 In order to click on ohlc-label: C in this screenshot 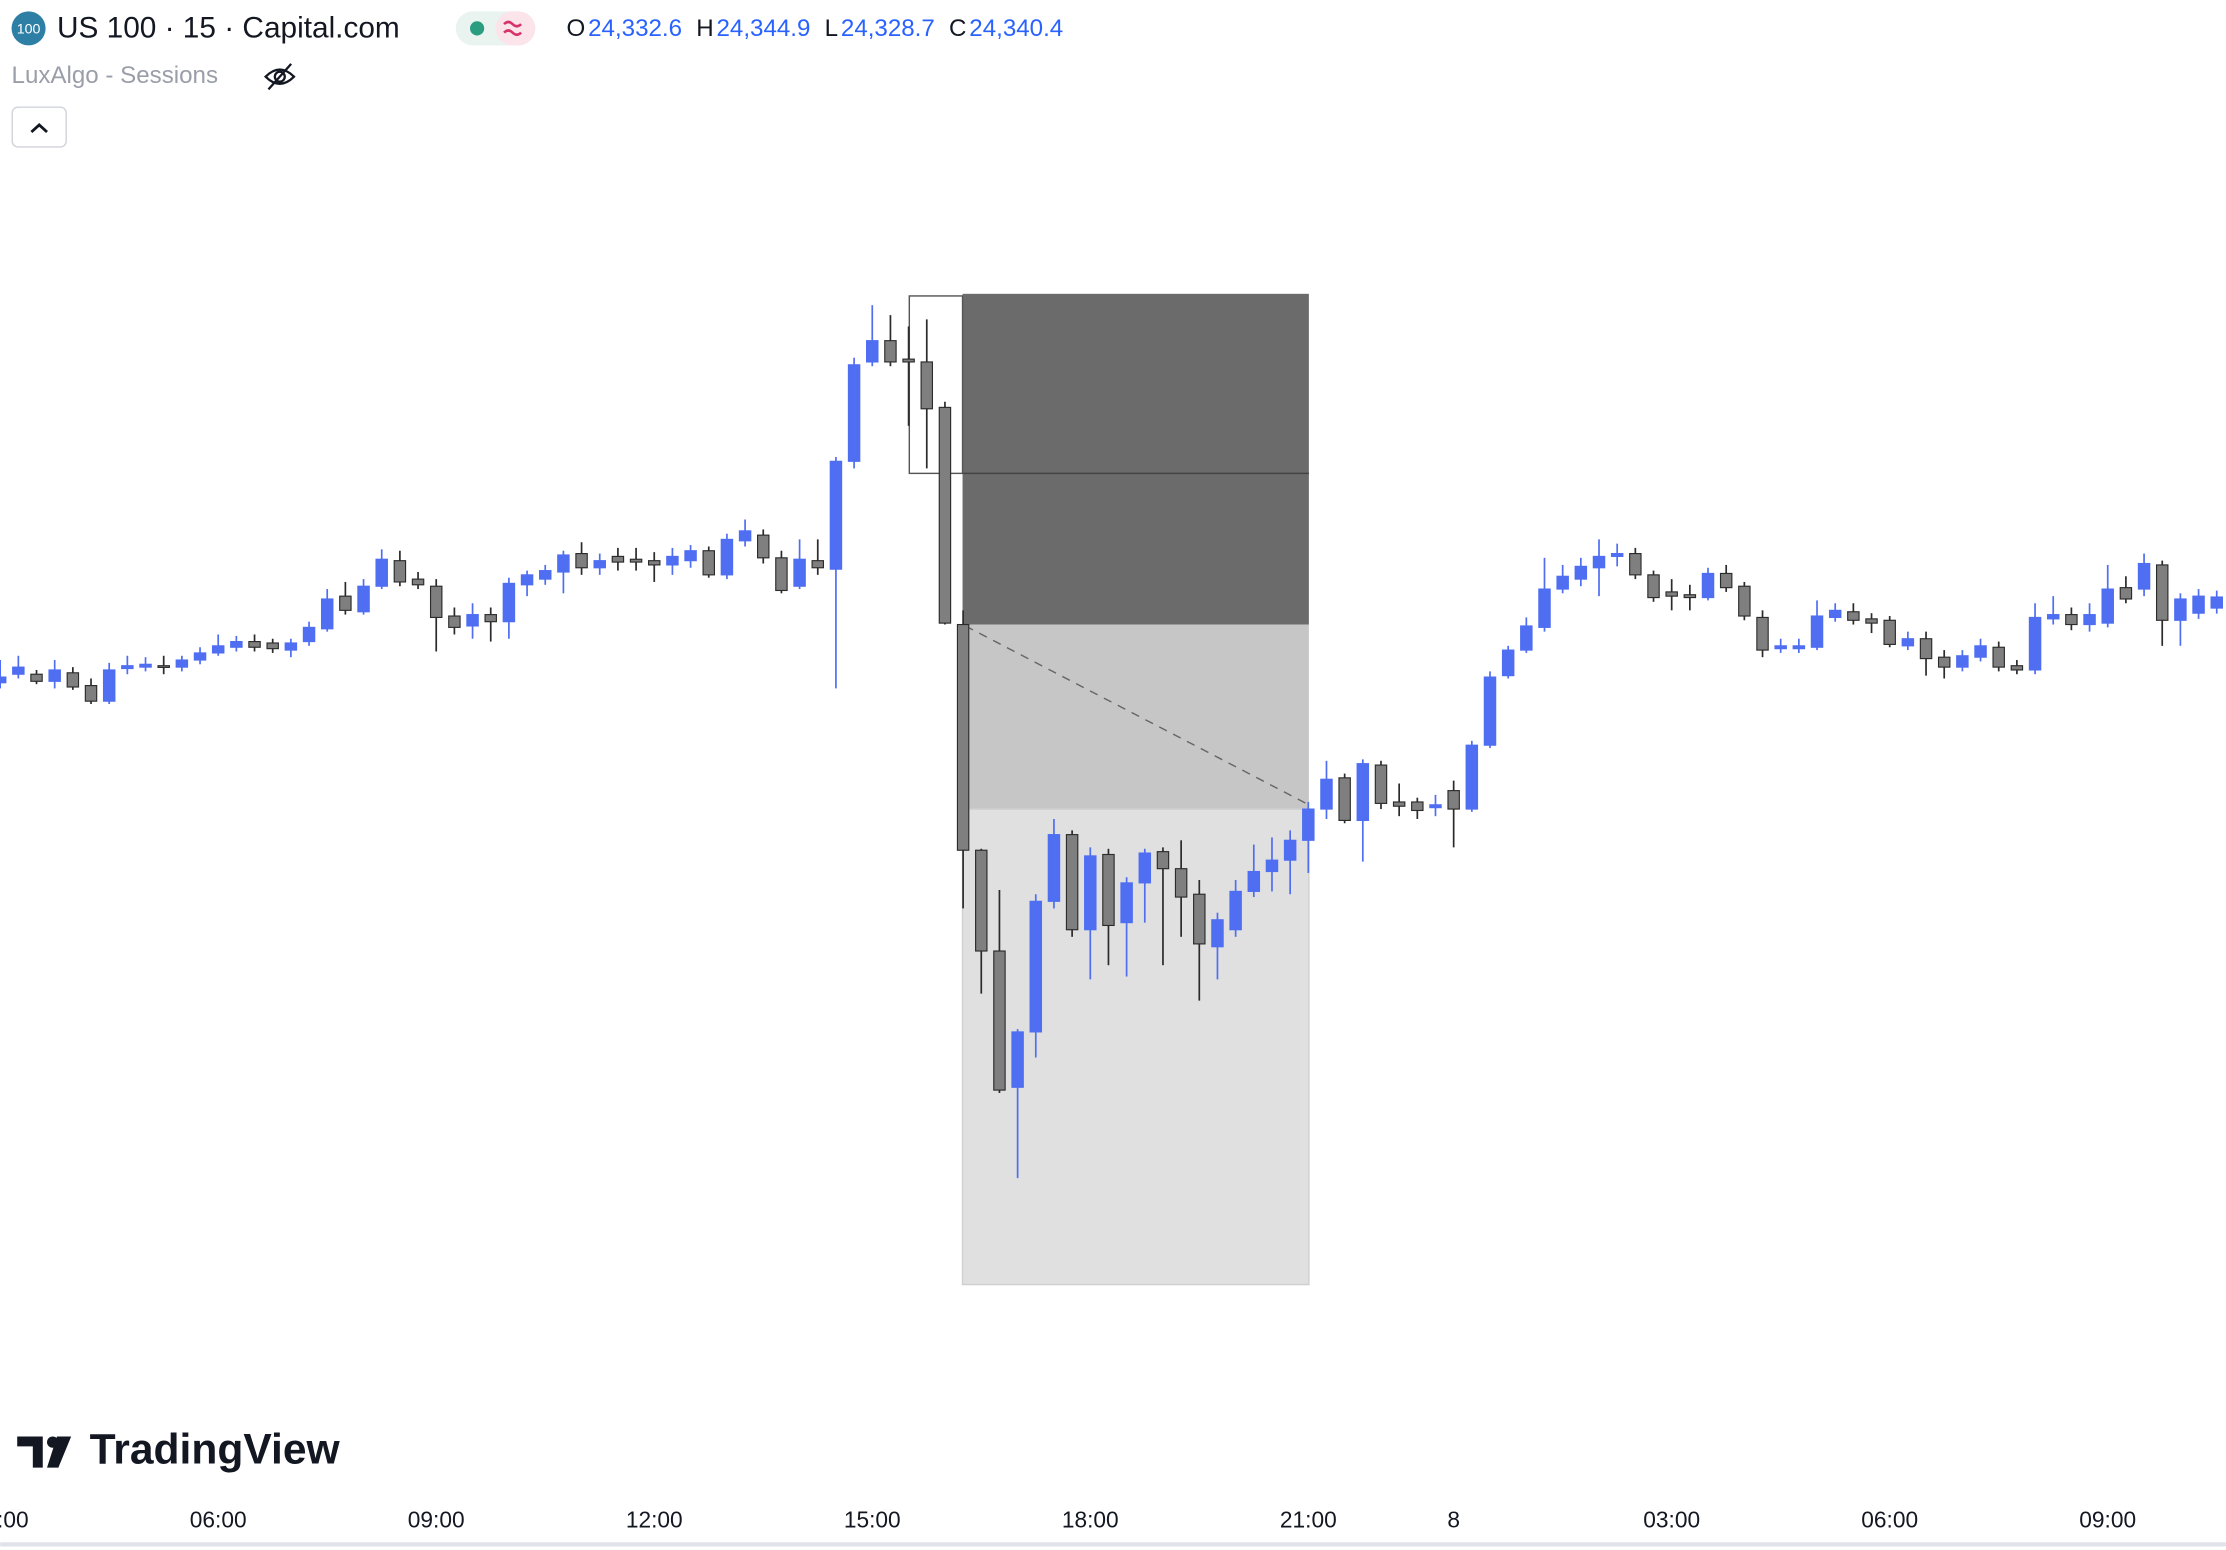, I will do `click(957, 28)`.